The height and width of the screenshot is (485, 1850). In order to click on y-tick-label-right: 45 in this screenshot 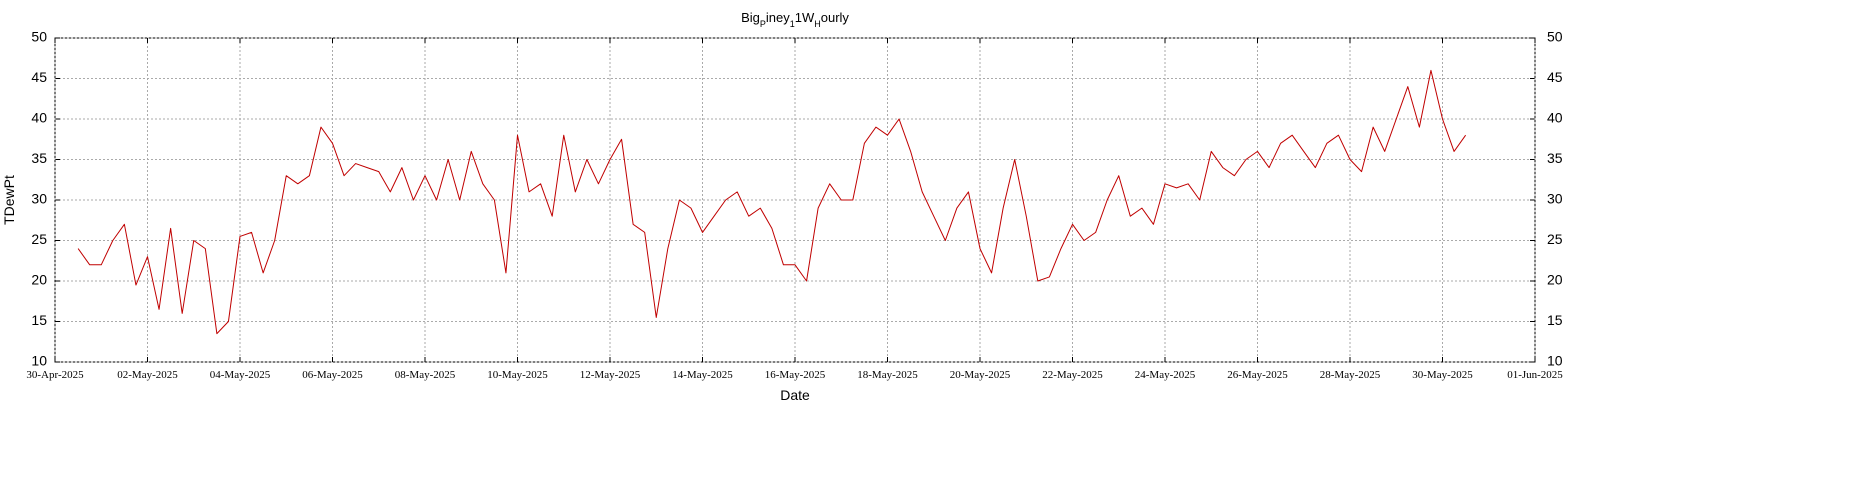, I will do `click(1555, 77)`.